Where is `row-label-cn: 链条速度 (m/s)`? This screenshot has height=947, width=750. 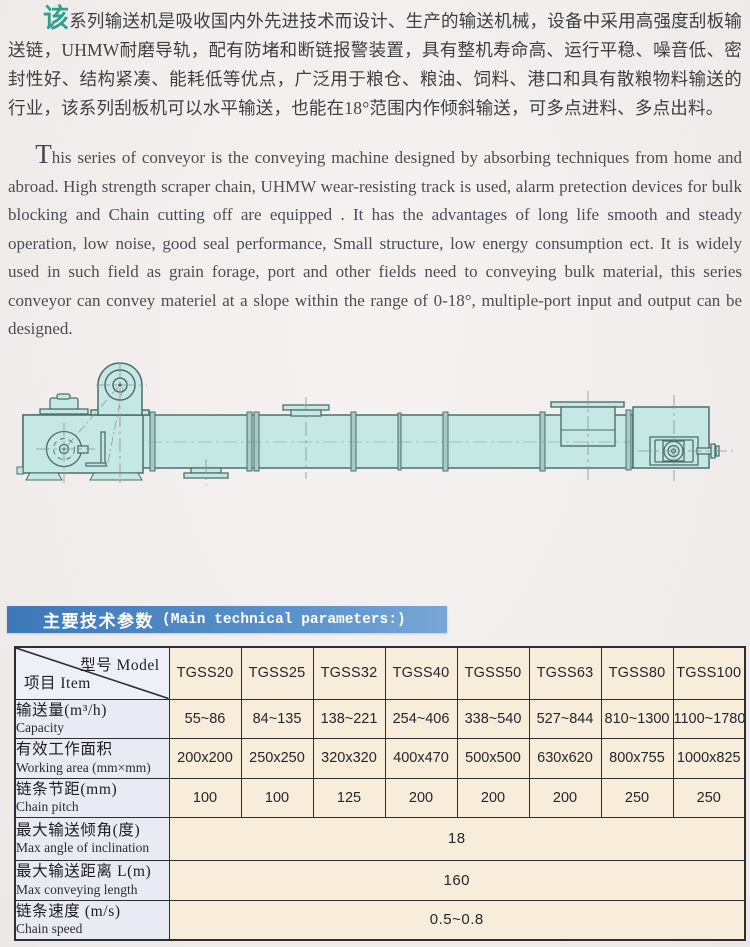 row-label-cn: 链条速度 (m/s) is located at coordinates (68, 911).